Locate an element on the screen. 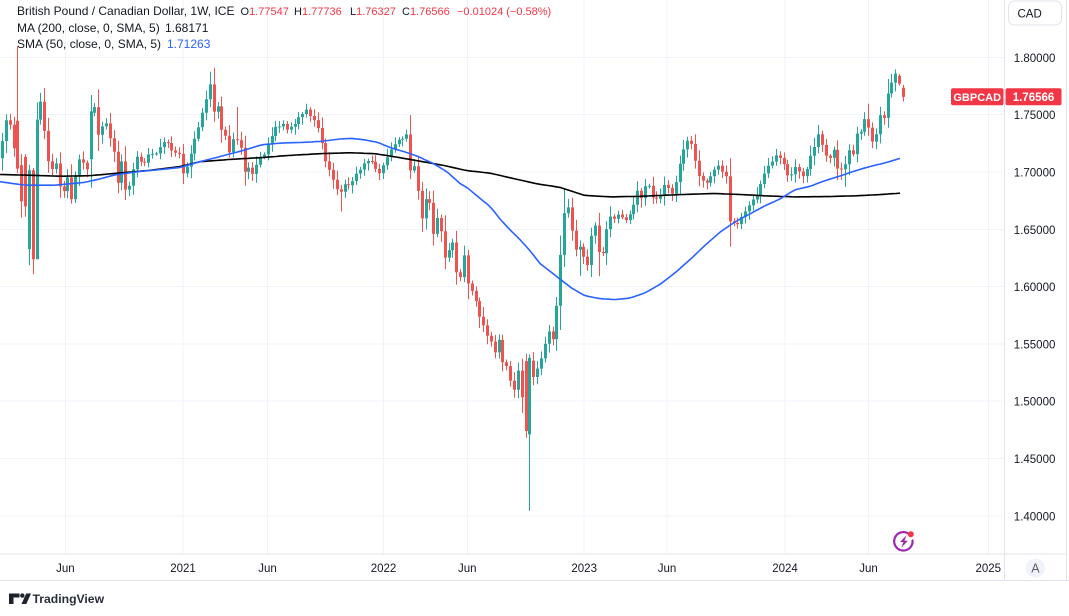  svg-text: 1.50000 is located at coordinates (1035, 403).